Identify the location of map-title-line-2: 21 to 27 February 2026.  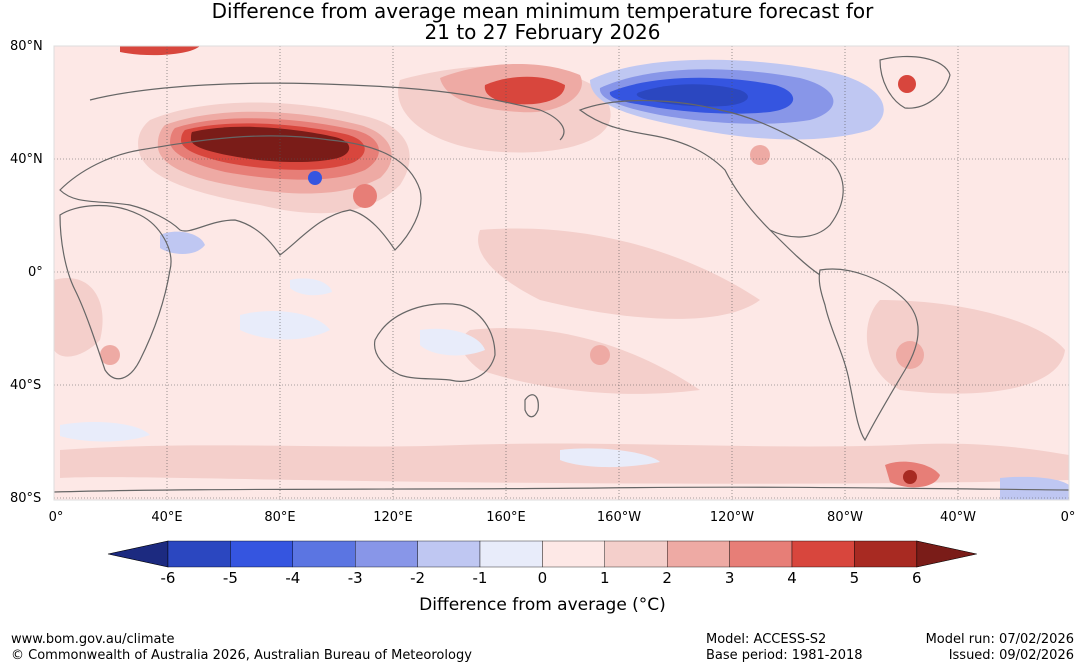
(542, 32).